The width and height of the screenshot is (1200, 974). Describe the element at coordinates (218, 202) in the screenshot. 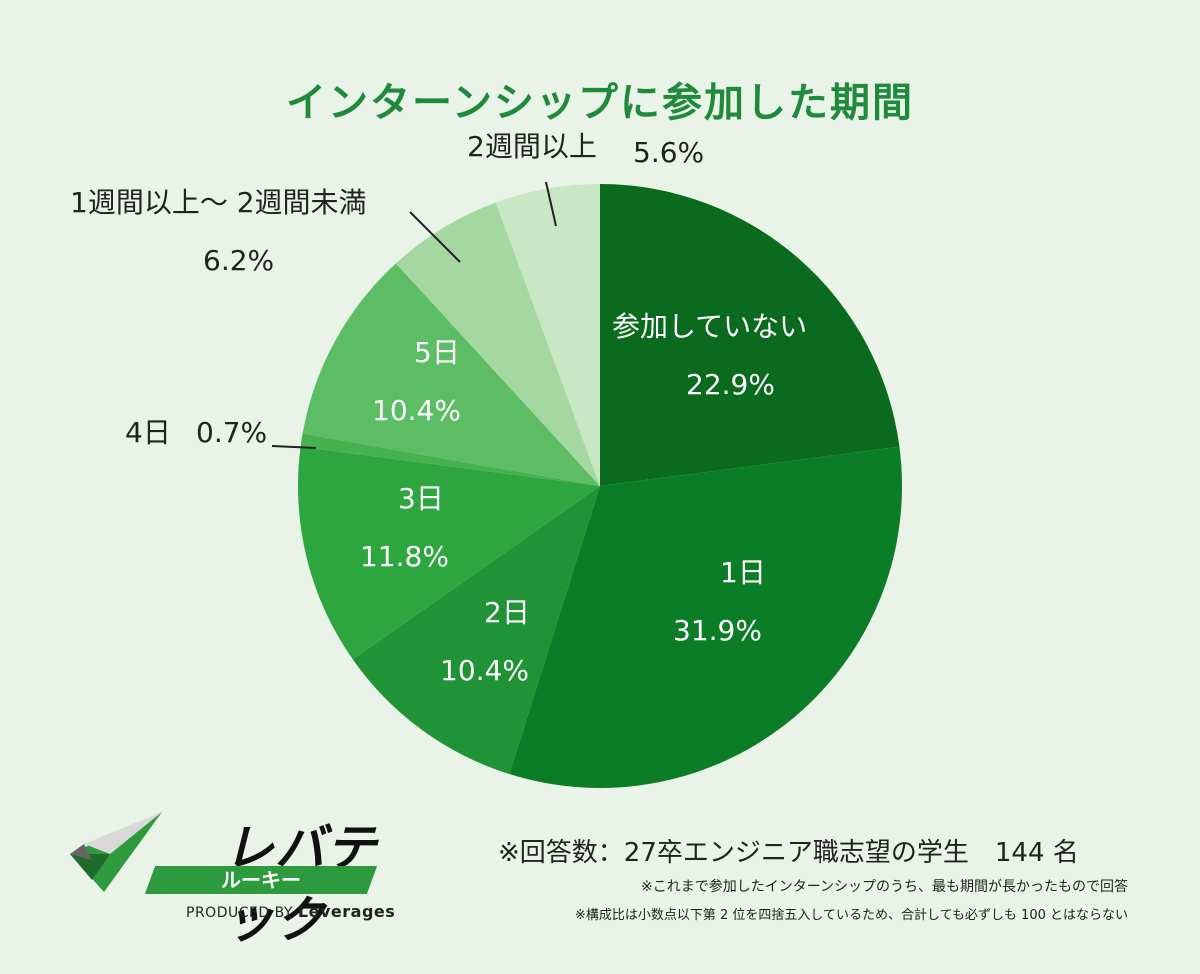

I see `slice-label-6: 1週間以上〜 2週間未満` at that location.